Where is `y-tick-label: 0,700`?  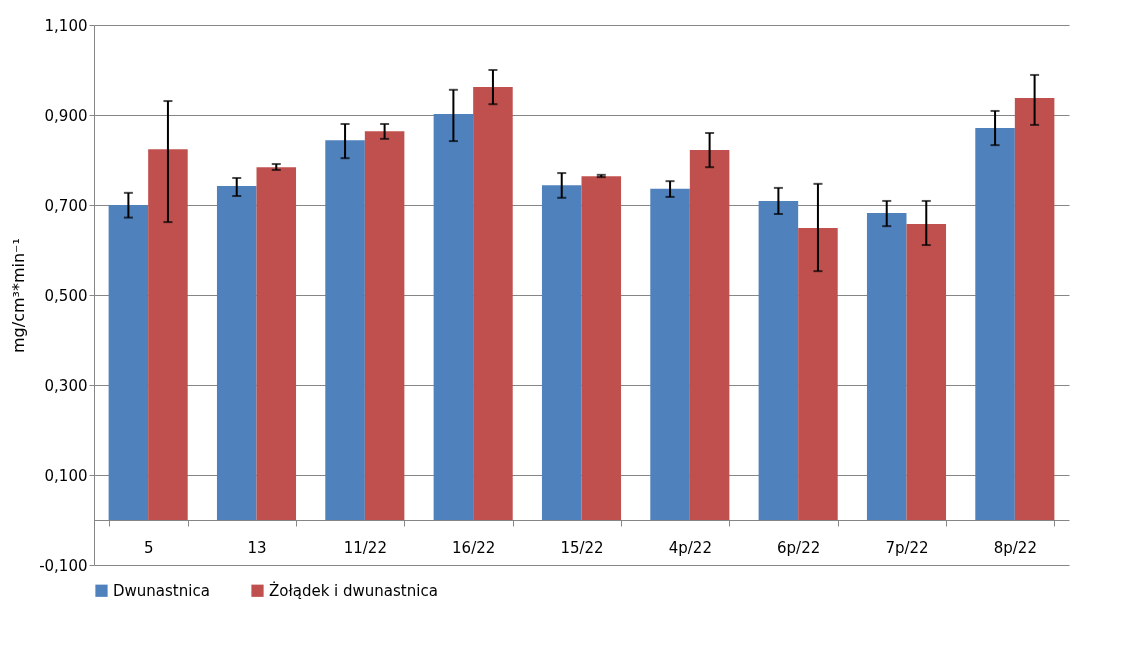 y-tick-label: 0,700 is located at coordinates (66, 205).